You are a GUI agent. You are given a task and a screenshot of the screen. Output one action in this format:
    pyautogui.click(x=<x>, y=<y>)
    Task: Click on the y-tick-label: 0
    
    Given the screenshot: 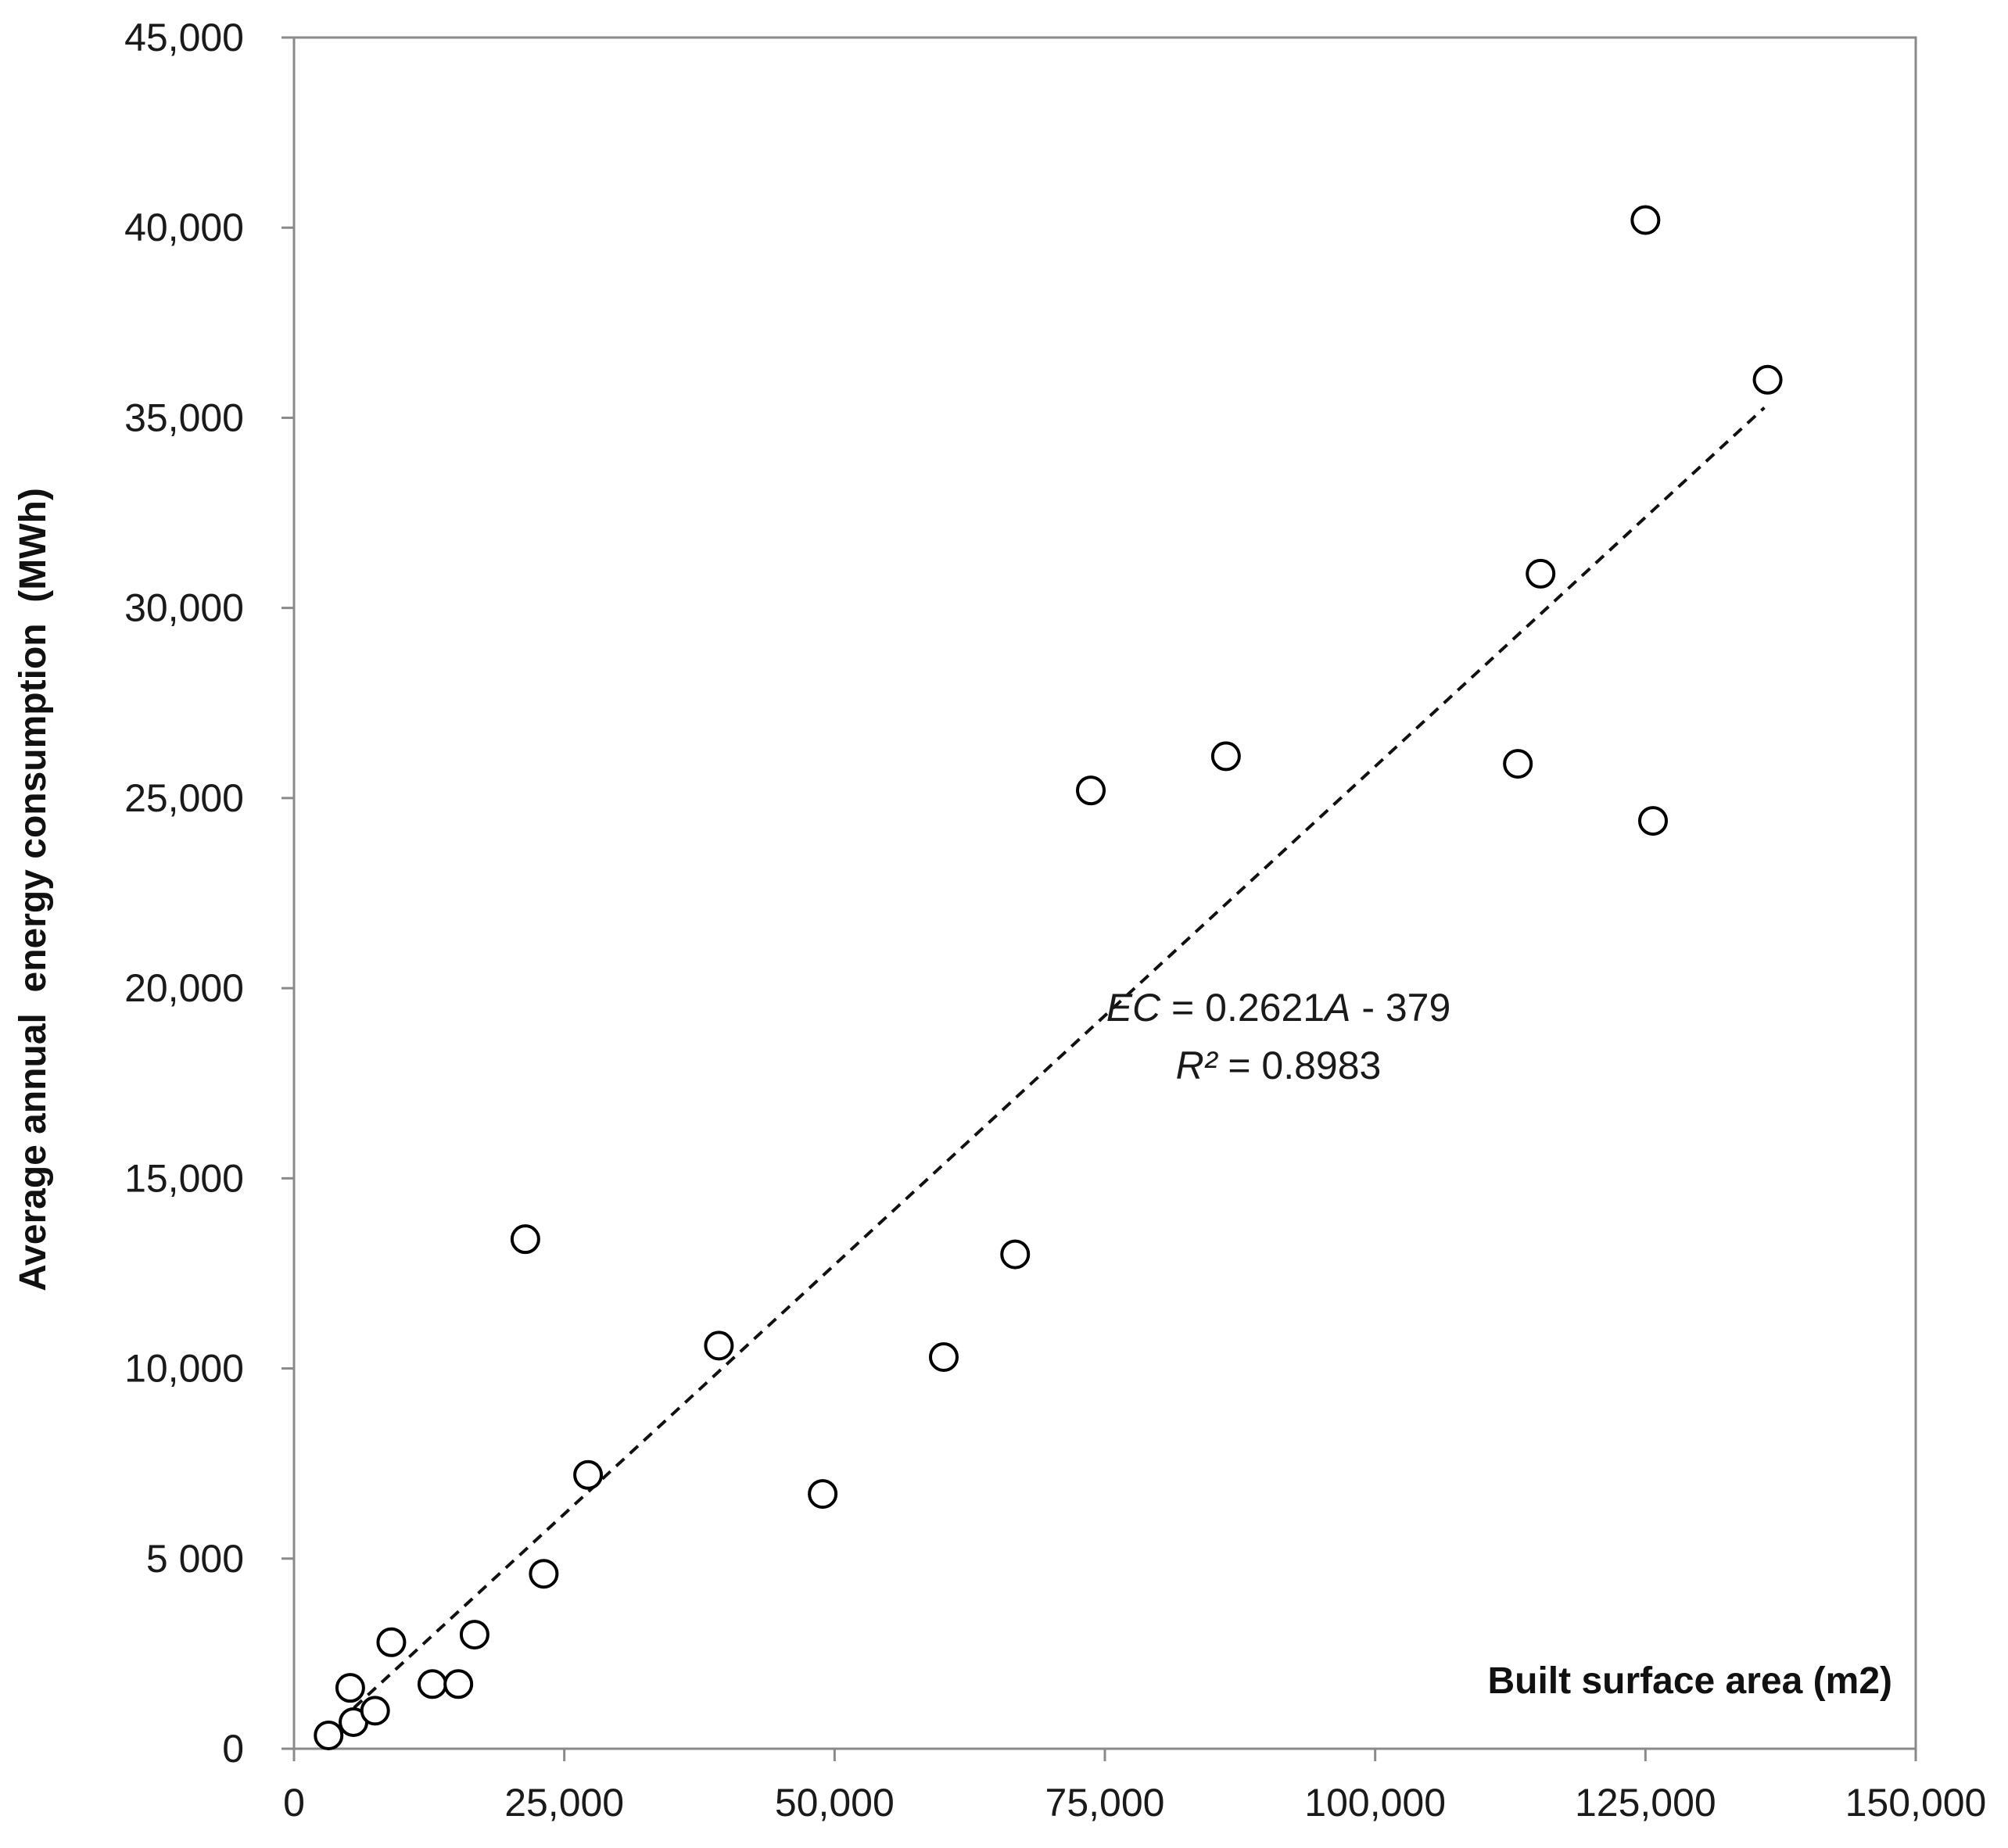 What is the action you would take?
    pyautogui.click(x=233, y=1749)
    